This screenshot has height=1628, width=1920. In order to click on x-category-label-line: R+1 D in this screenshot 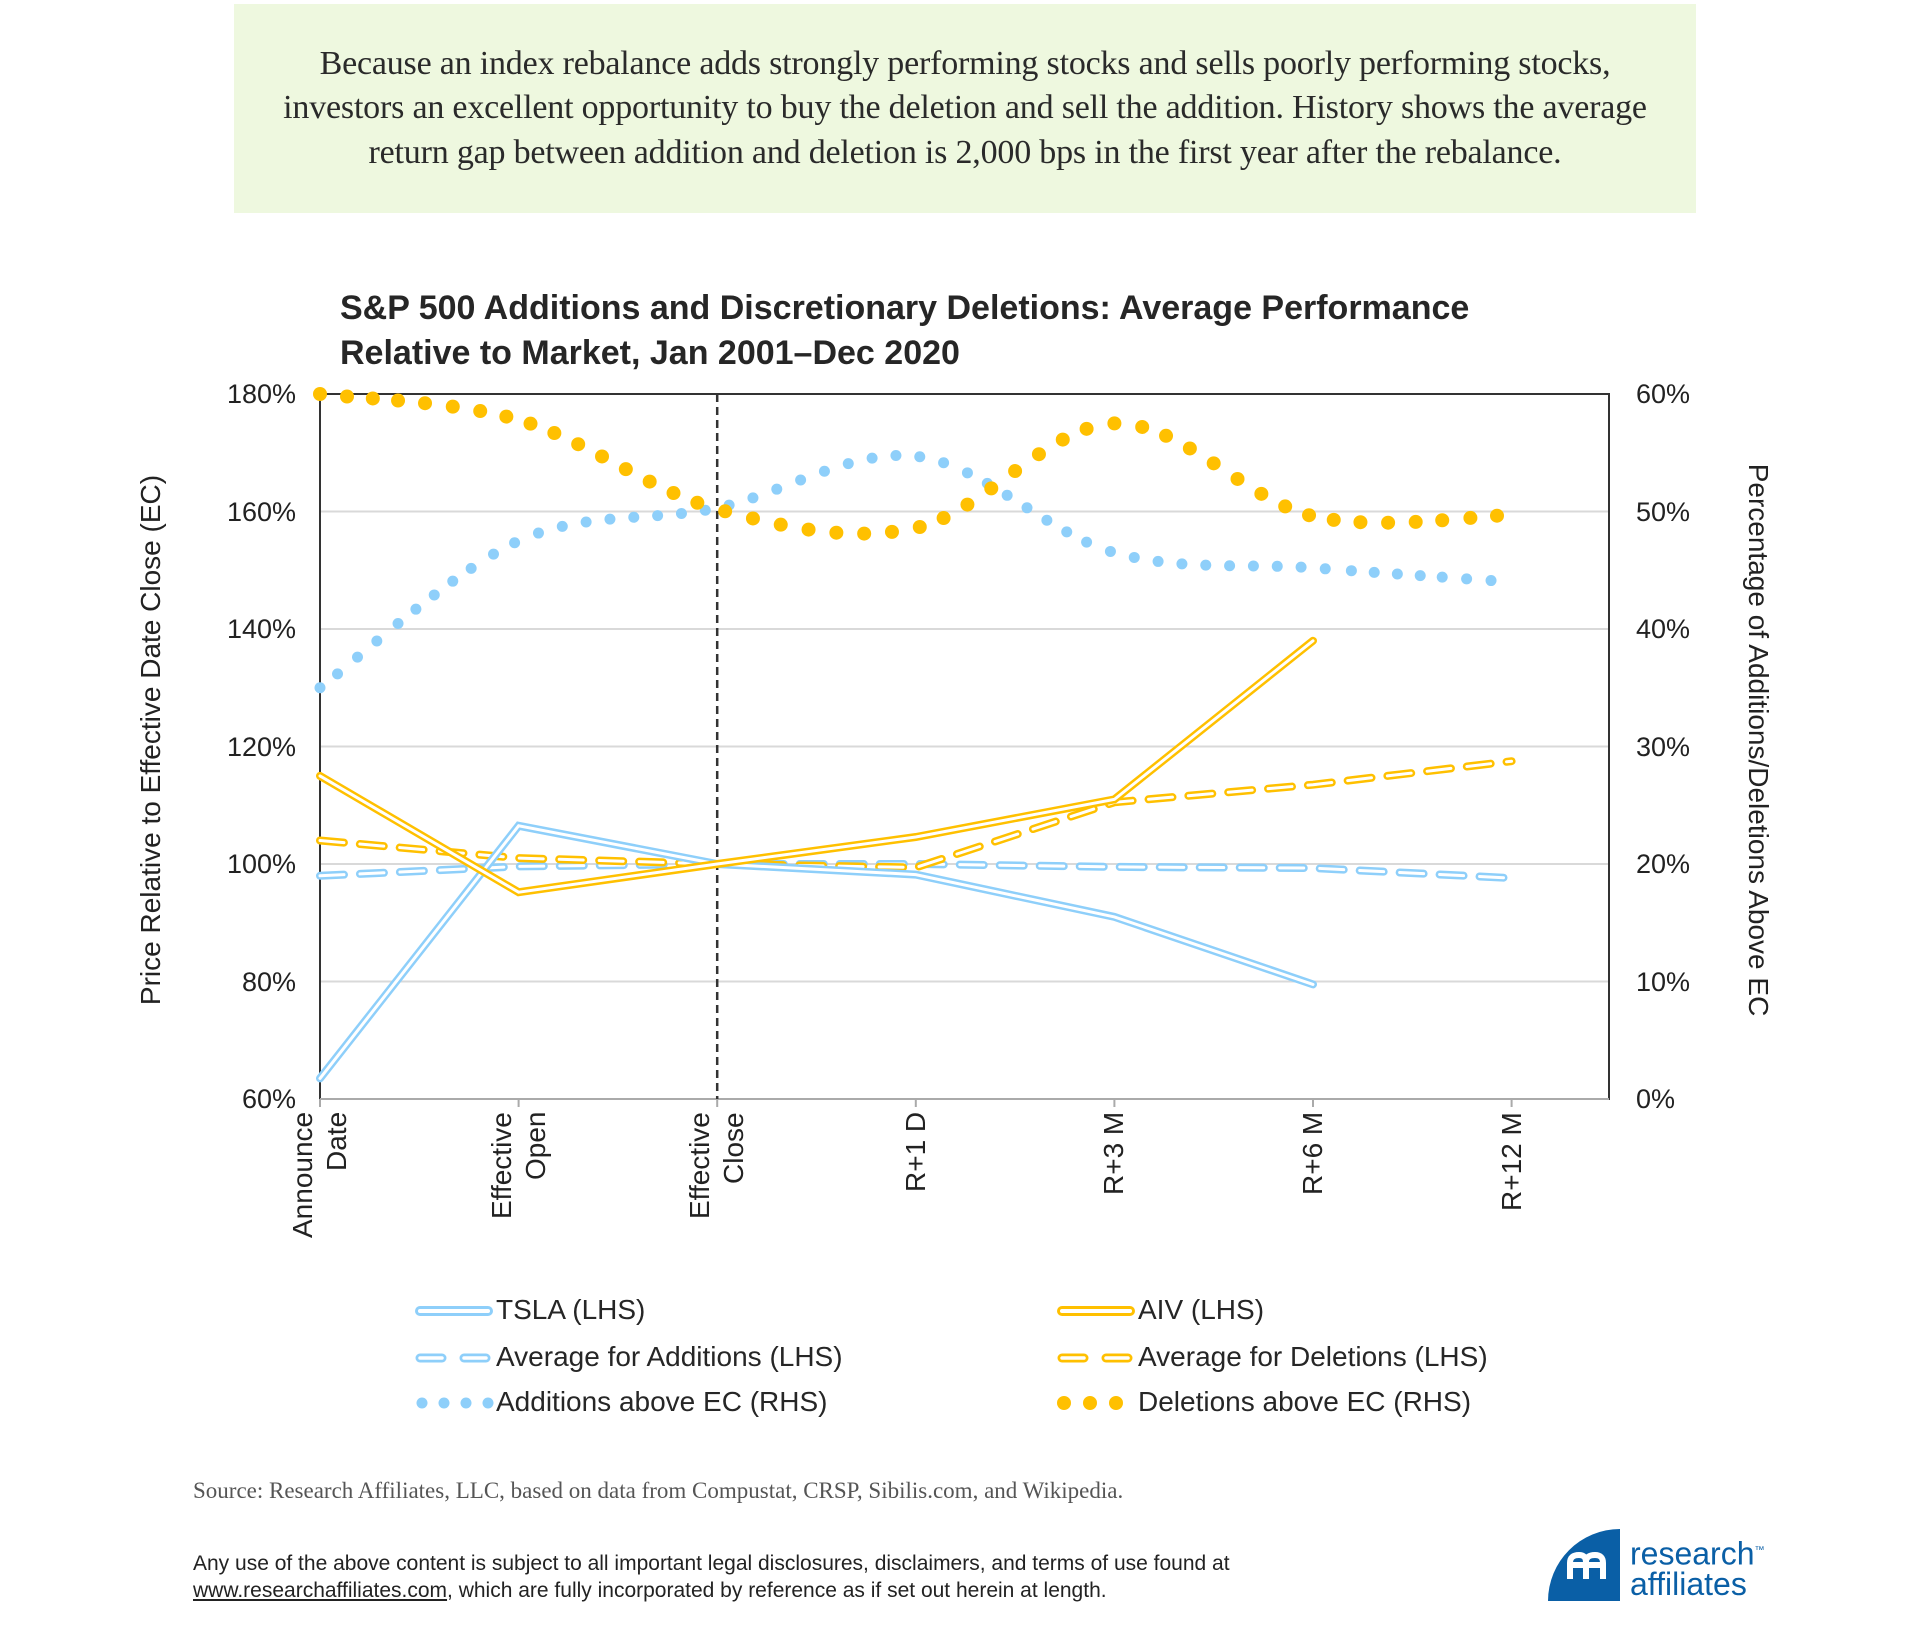, I will do `click(915, 1152)`.